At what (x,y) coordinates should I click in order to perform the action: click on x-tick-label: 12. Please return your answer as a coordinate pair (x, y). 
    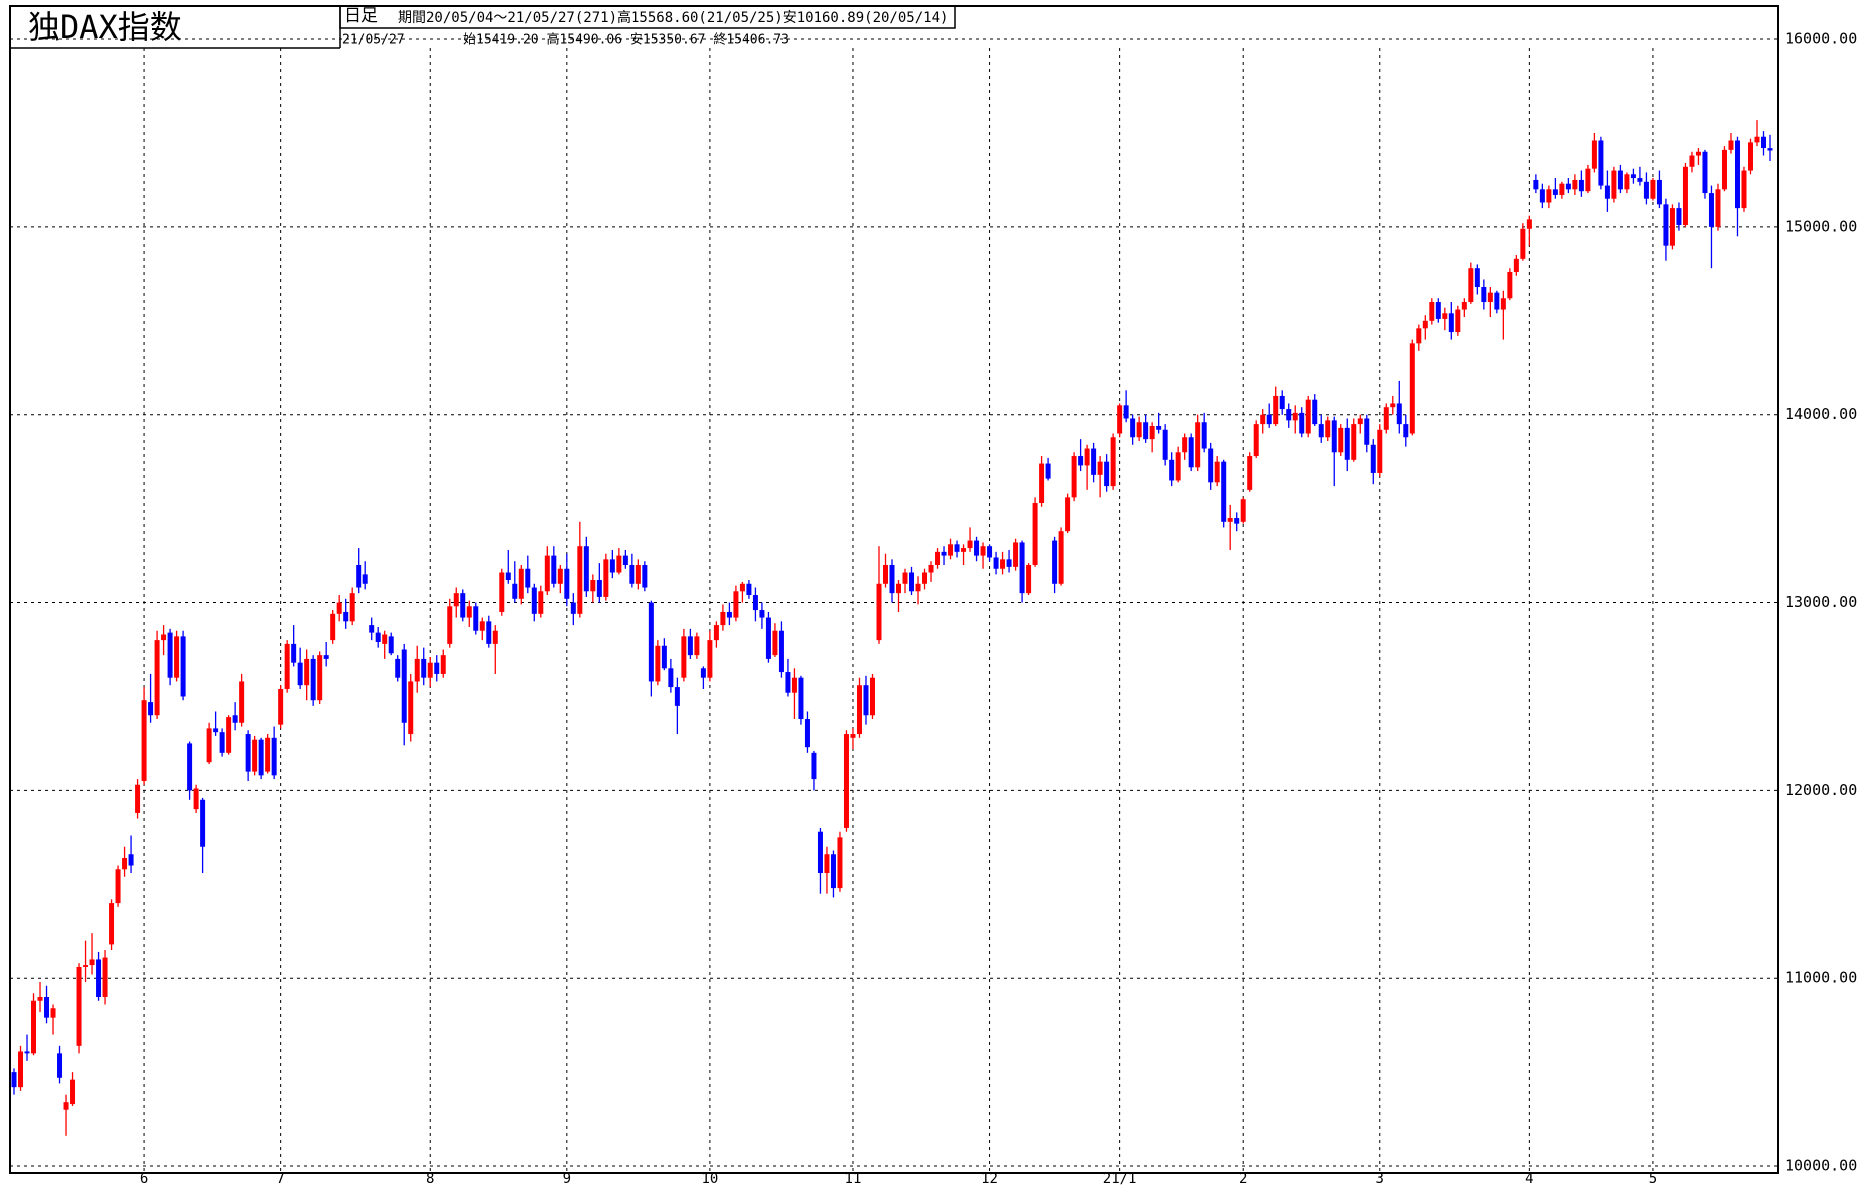
    Looking at the image, I should click on (989, 1178).